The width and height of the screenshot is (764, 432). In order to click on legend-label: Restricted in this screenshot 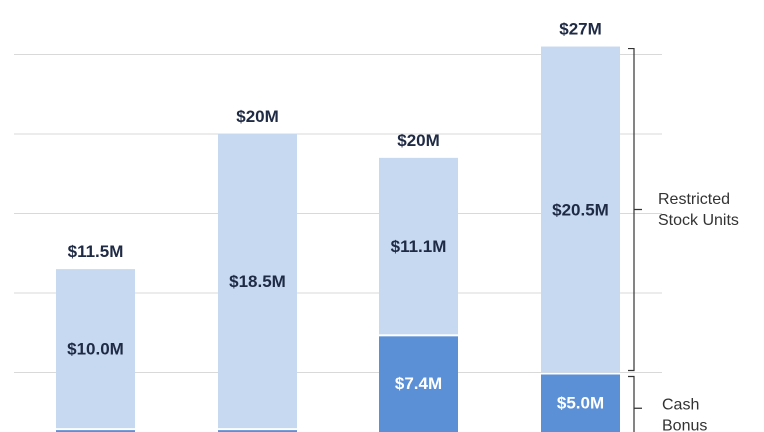, I will do `click(694, 199)`.